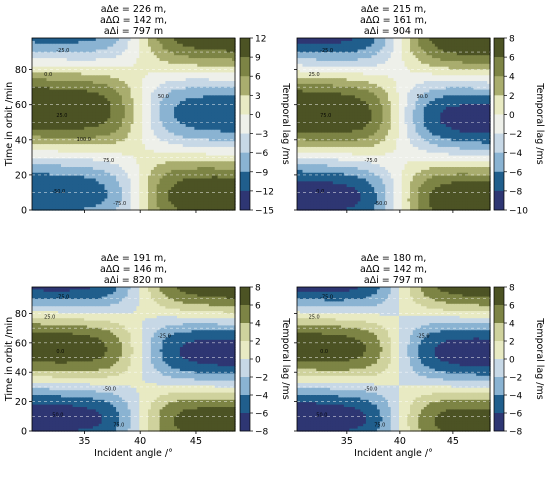 This screenshot has height=489, width=550. I want to click on contour-label: -50.0, so click(58, 192).